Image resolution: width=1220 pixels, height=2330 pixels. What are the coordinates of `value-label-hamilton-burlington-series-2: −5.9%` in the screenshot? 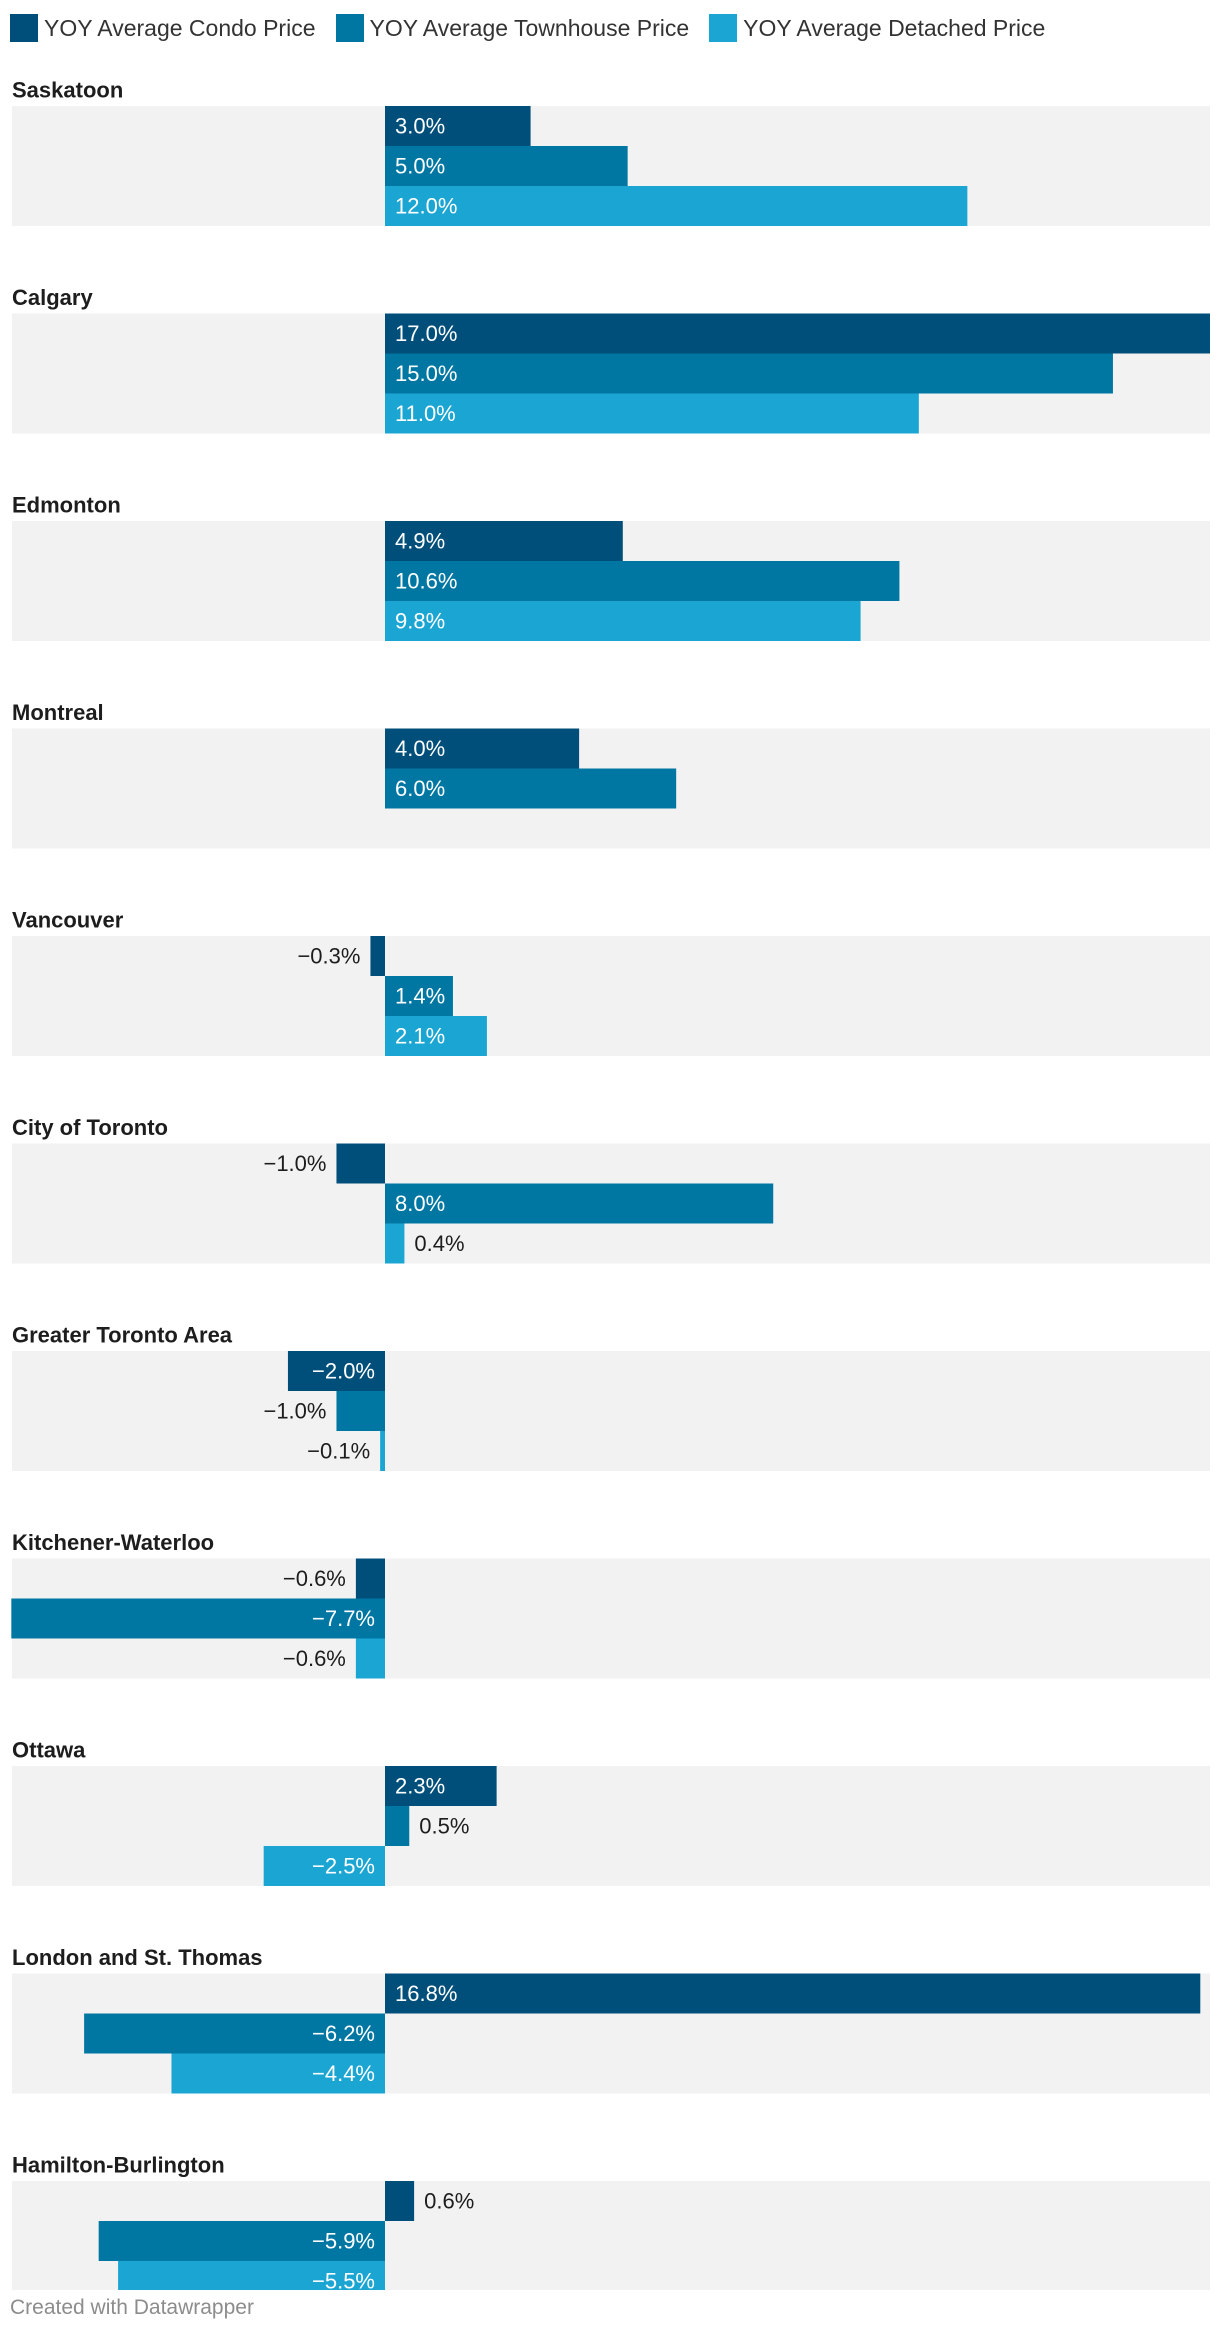 It's located at (343, 2241).